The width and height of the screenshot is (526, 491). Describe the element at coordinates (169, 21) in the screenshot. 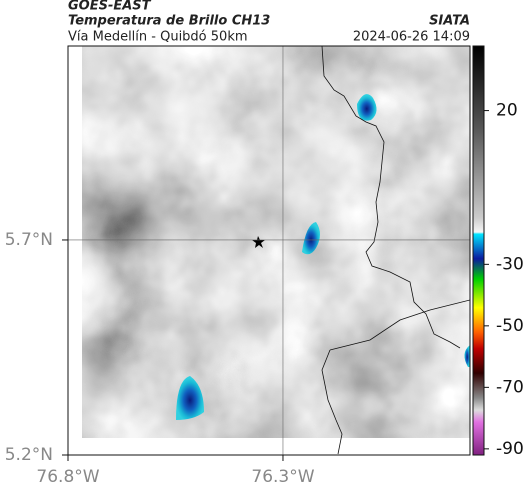

I see `title: Temperatura de Brillo CH13` at that location.